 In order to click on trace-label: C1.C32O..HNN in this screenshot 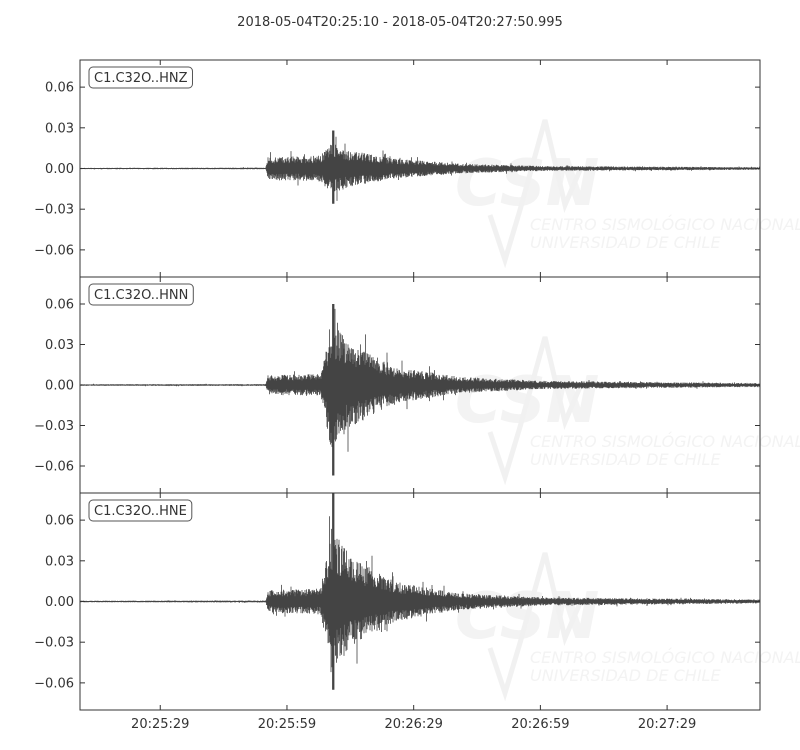, I will do `click(141, 295)`.